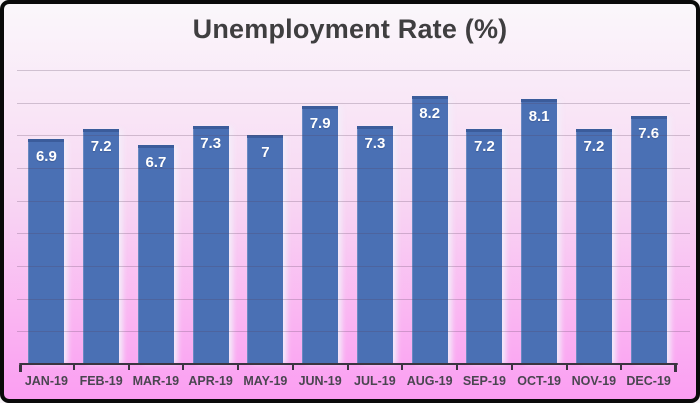  I want to click on bar-slot: 8.2, so click(429, 184).